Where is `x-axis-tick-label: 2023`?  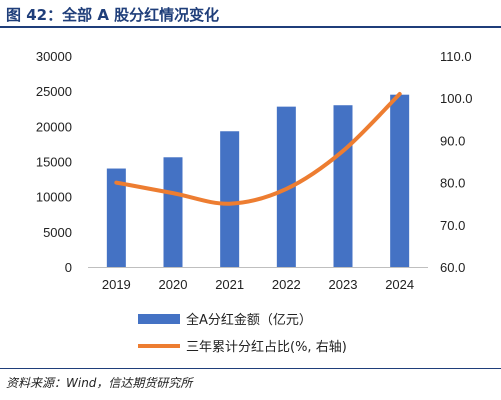
x-axis-tick-label: 2023 is located at coordinates (343, 284).